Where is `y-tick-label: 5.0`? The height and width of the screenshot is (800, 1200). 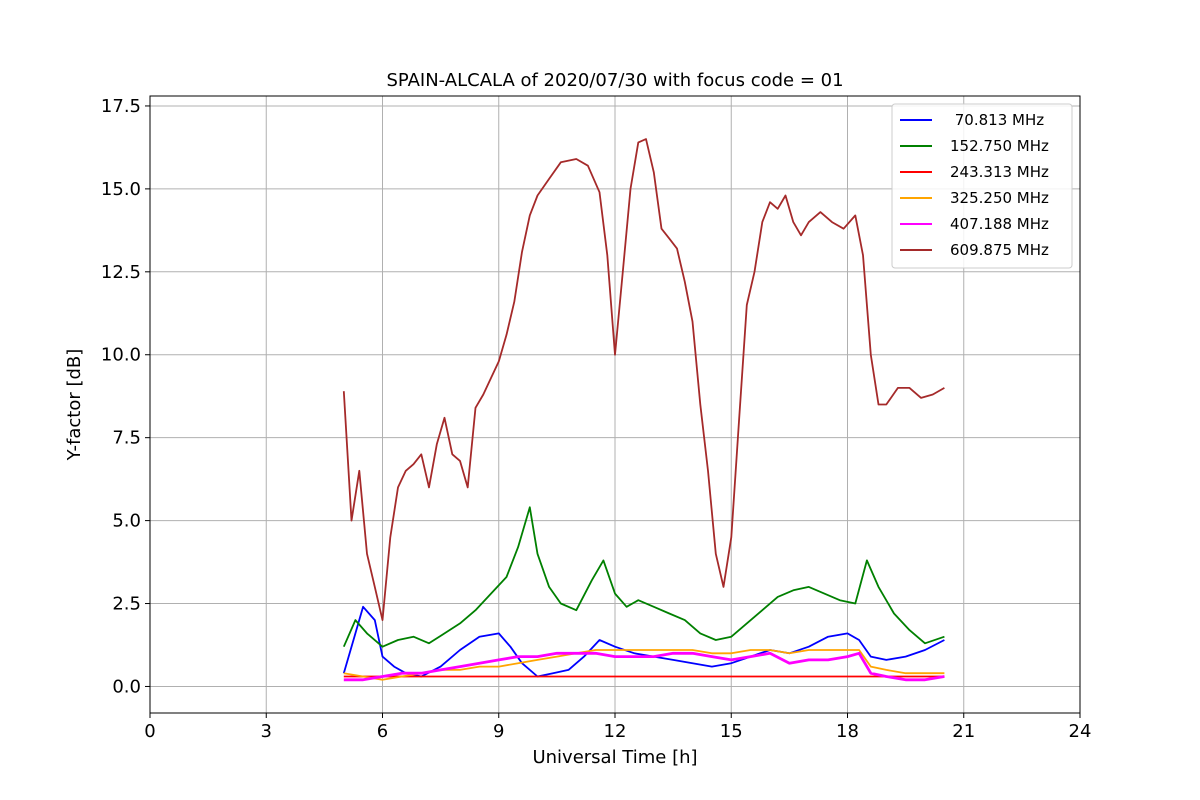 y-tick-label: 5.0 is located at coordinates (126, 521).